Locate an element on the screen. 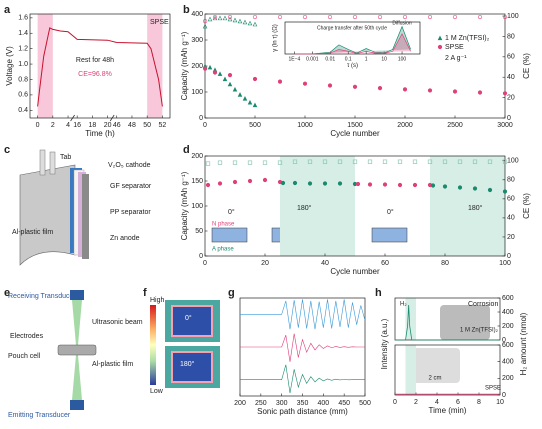 The height and width of the screenshot is (429, 542). x-tick-label: 0.001 is located at coordinates (312, 59).